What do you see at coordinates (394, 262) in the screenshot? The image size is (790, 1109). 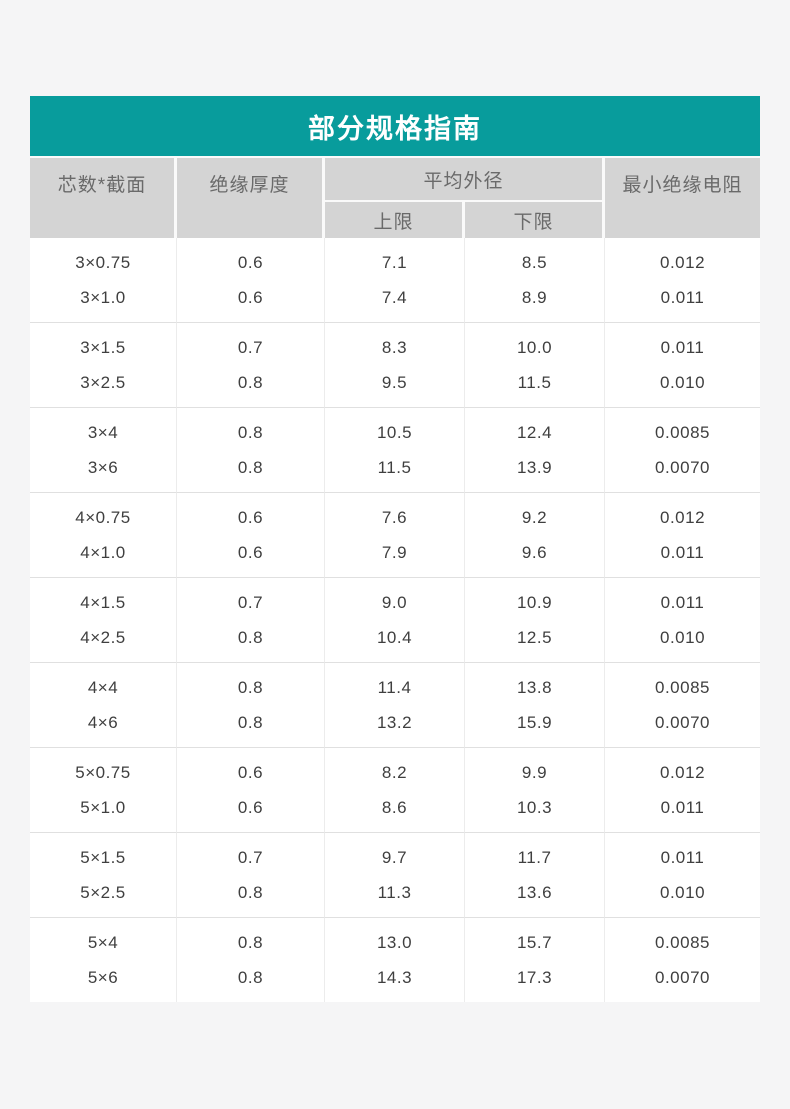 I see `cell-value: 7.1` at bounding box center [394, 262].